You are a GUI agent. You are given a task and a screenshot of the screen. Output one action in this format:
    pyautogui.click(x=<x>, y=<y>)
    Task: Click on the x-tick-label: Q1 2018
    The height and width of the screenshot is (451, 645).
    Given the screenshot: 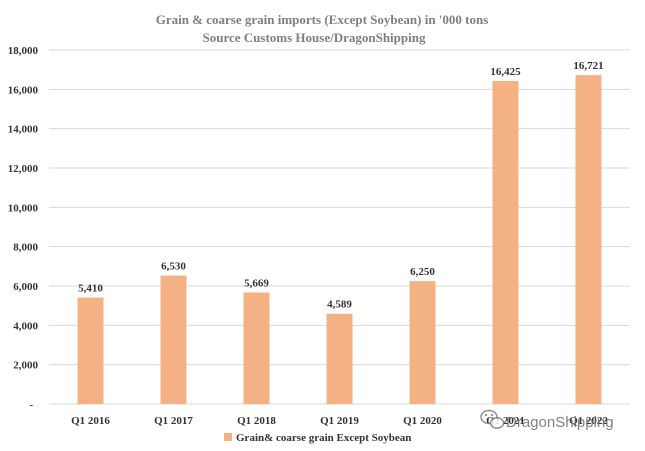 What is the action you would take?
    pyautogui.click(x=256, y=421)
    